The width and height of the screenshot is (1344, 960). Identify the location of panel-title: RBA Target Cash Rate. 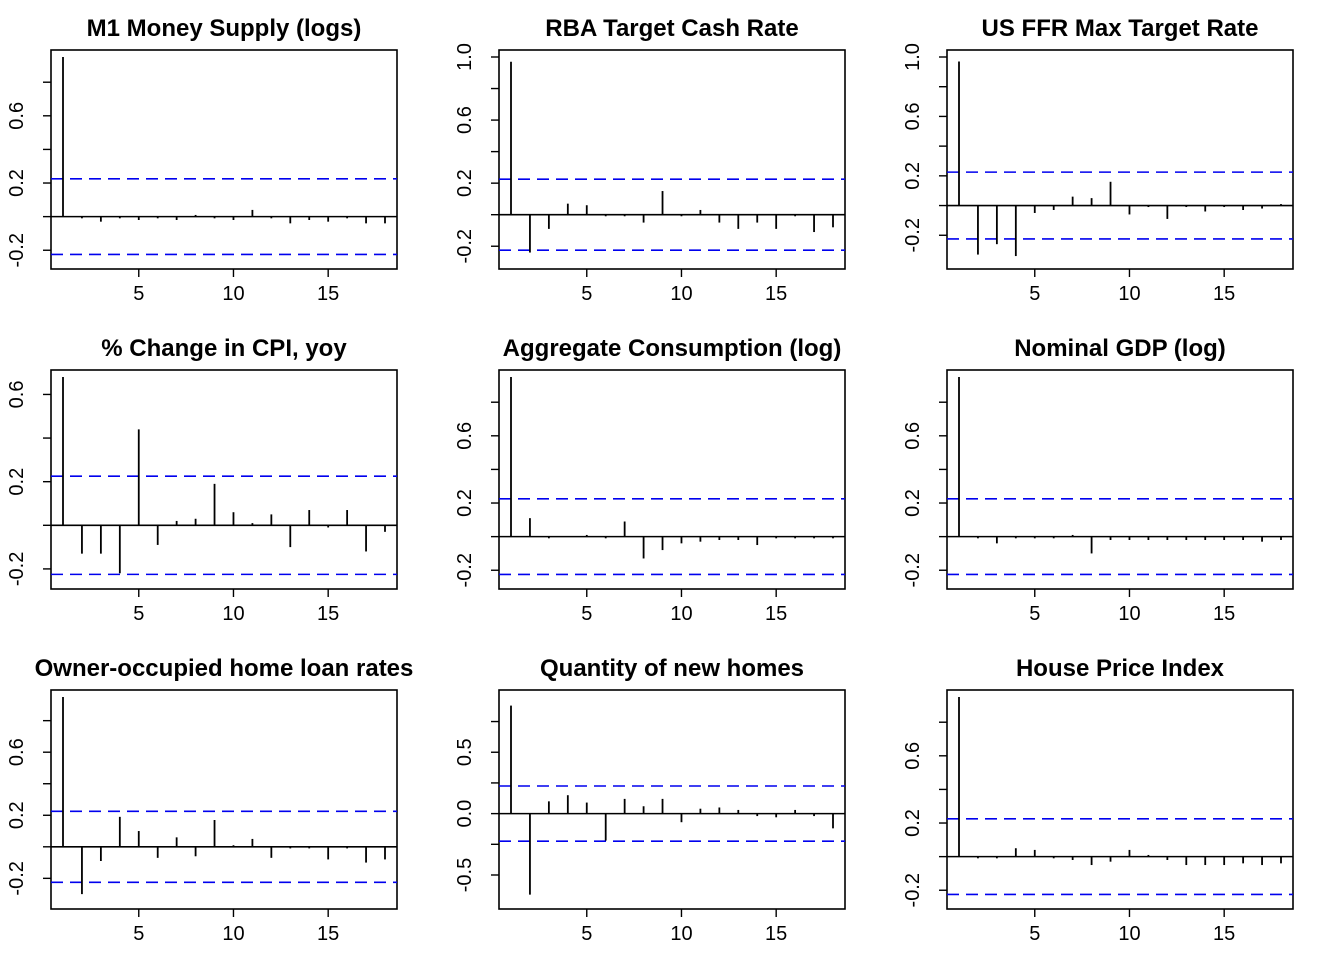
(671, 28).